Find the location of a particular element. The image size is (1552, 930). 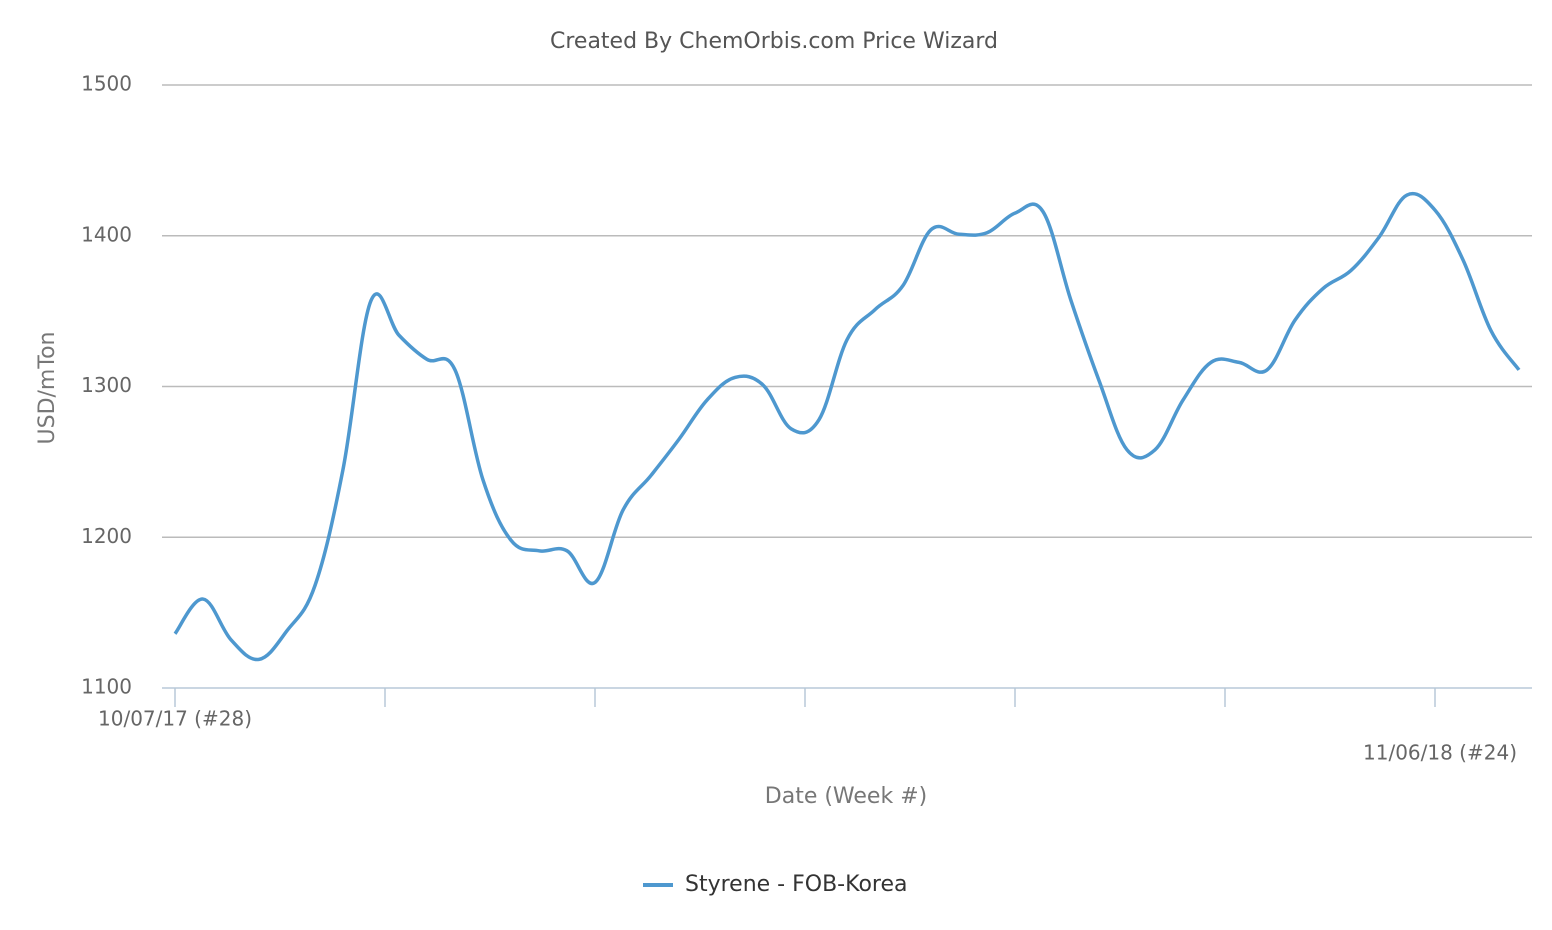

legend-label: Styrene - FOB-Korea is located at coordinates (796, 884).